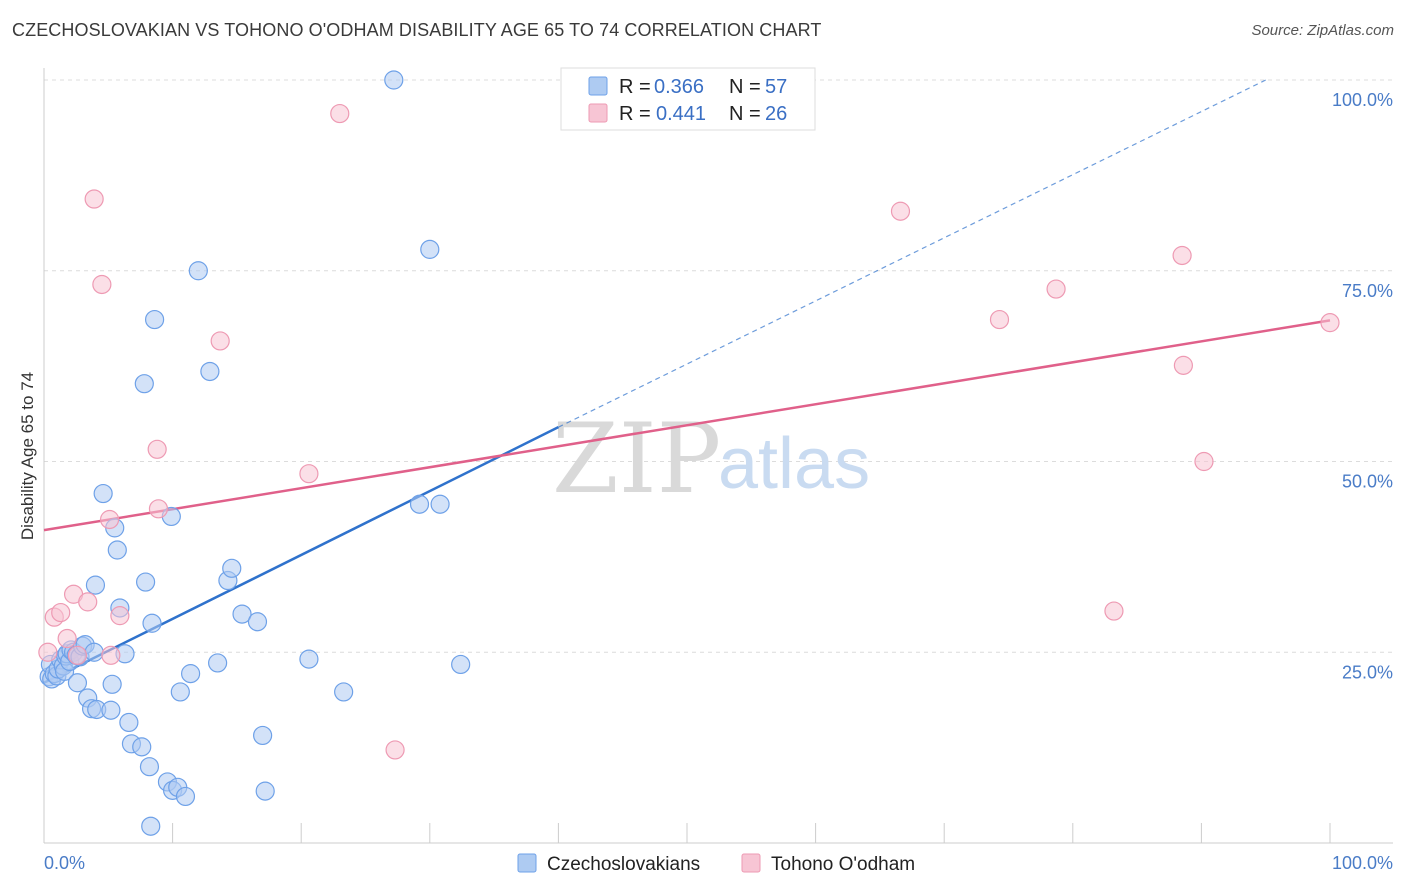 The image size is (1406, 892). I want to click on legend-r-value-1: 0.441, so click(681, 114).